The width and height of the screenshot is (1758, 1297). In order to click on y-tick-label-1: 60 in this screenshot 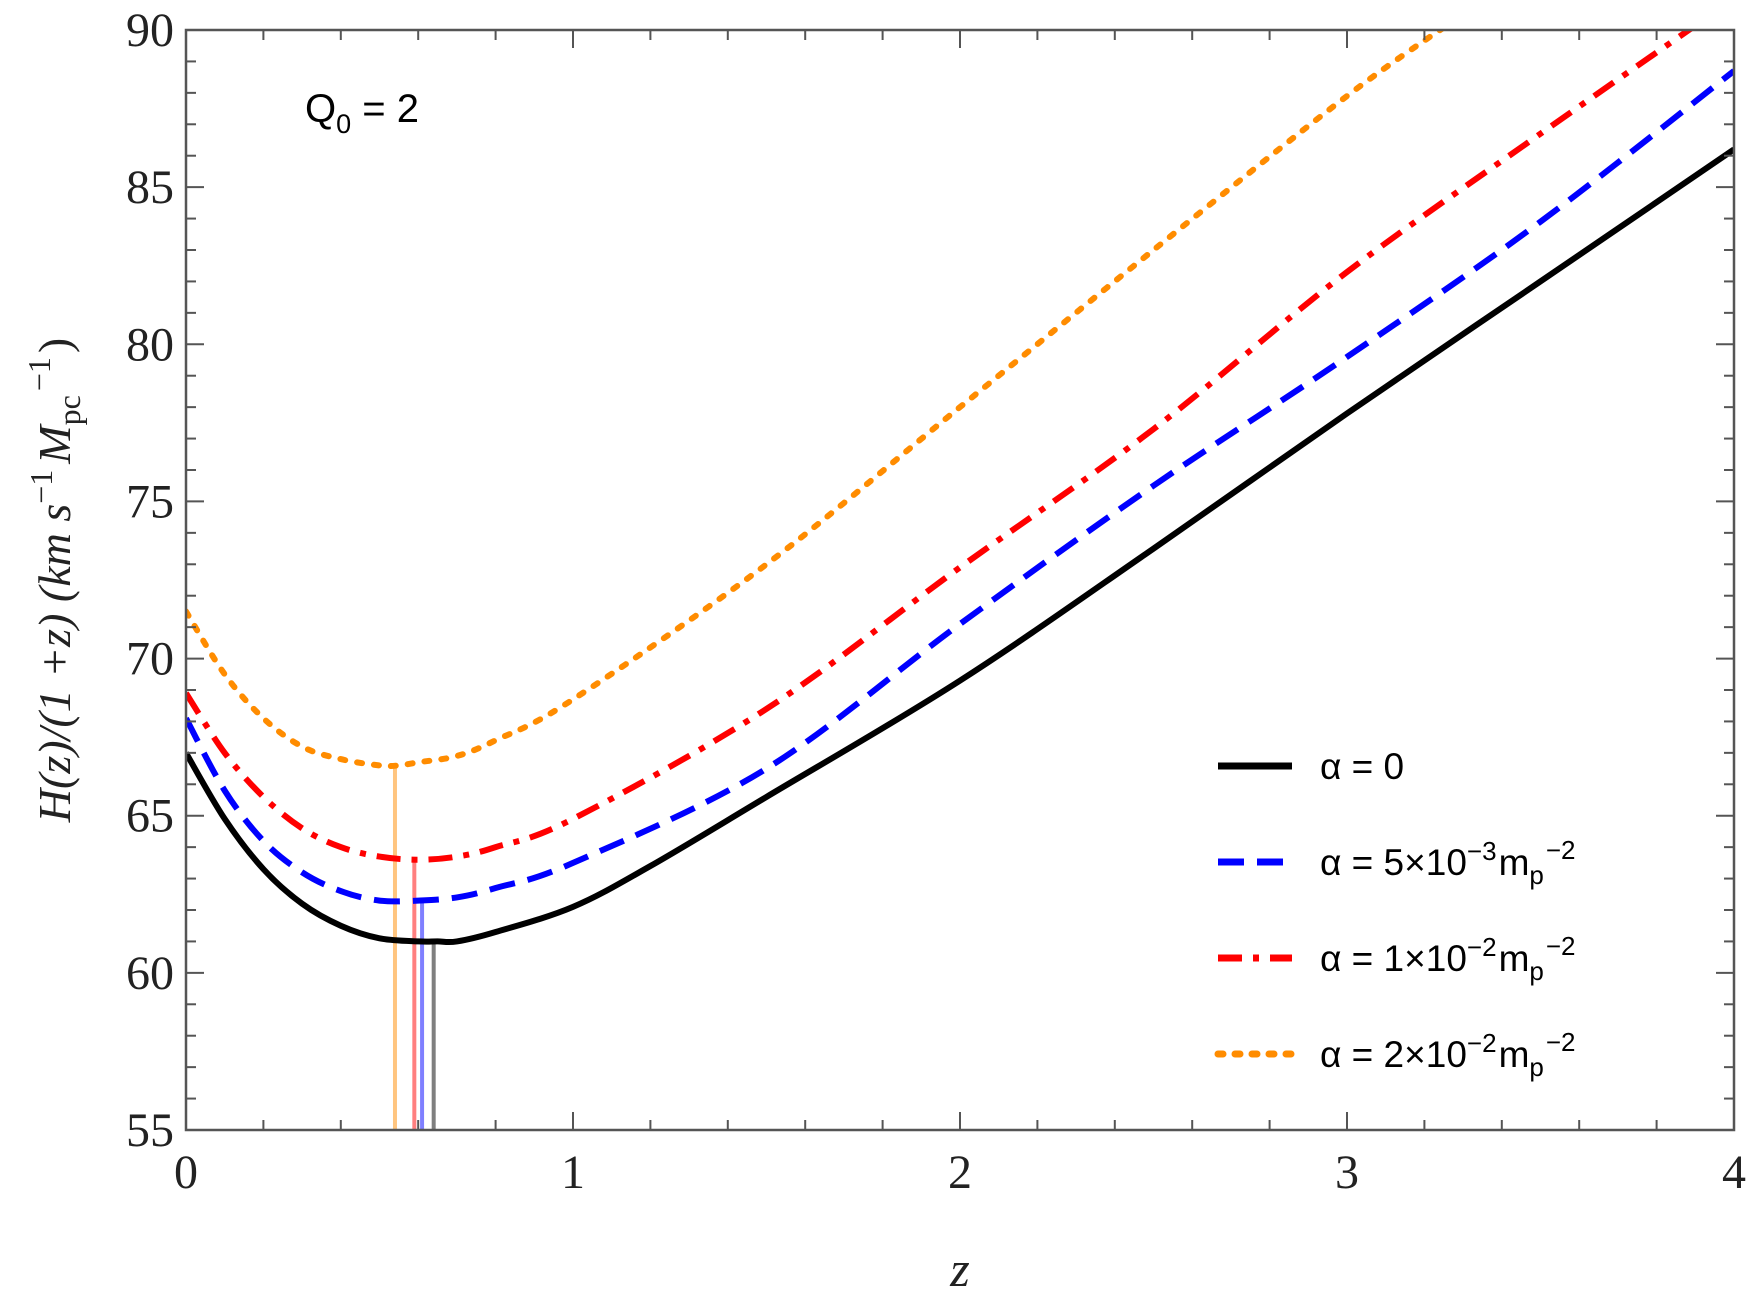, I will do `click(150, 973)`.